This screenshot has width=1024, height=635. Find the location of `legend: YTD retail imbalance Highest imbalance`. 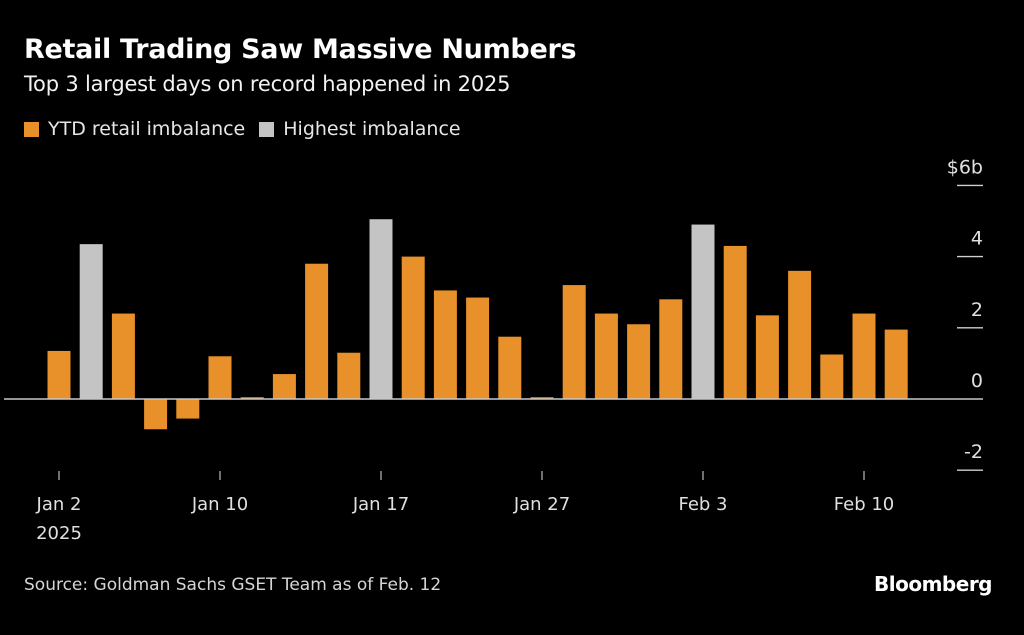

legend: YTD retail imbalance Highest imbalance is located at coordinates (249, 129).